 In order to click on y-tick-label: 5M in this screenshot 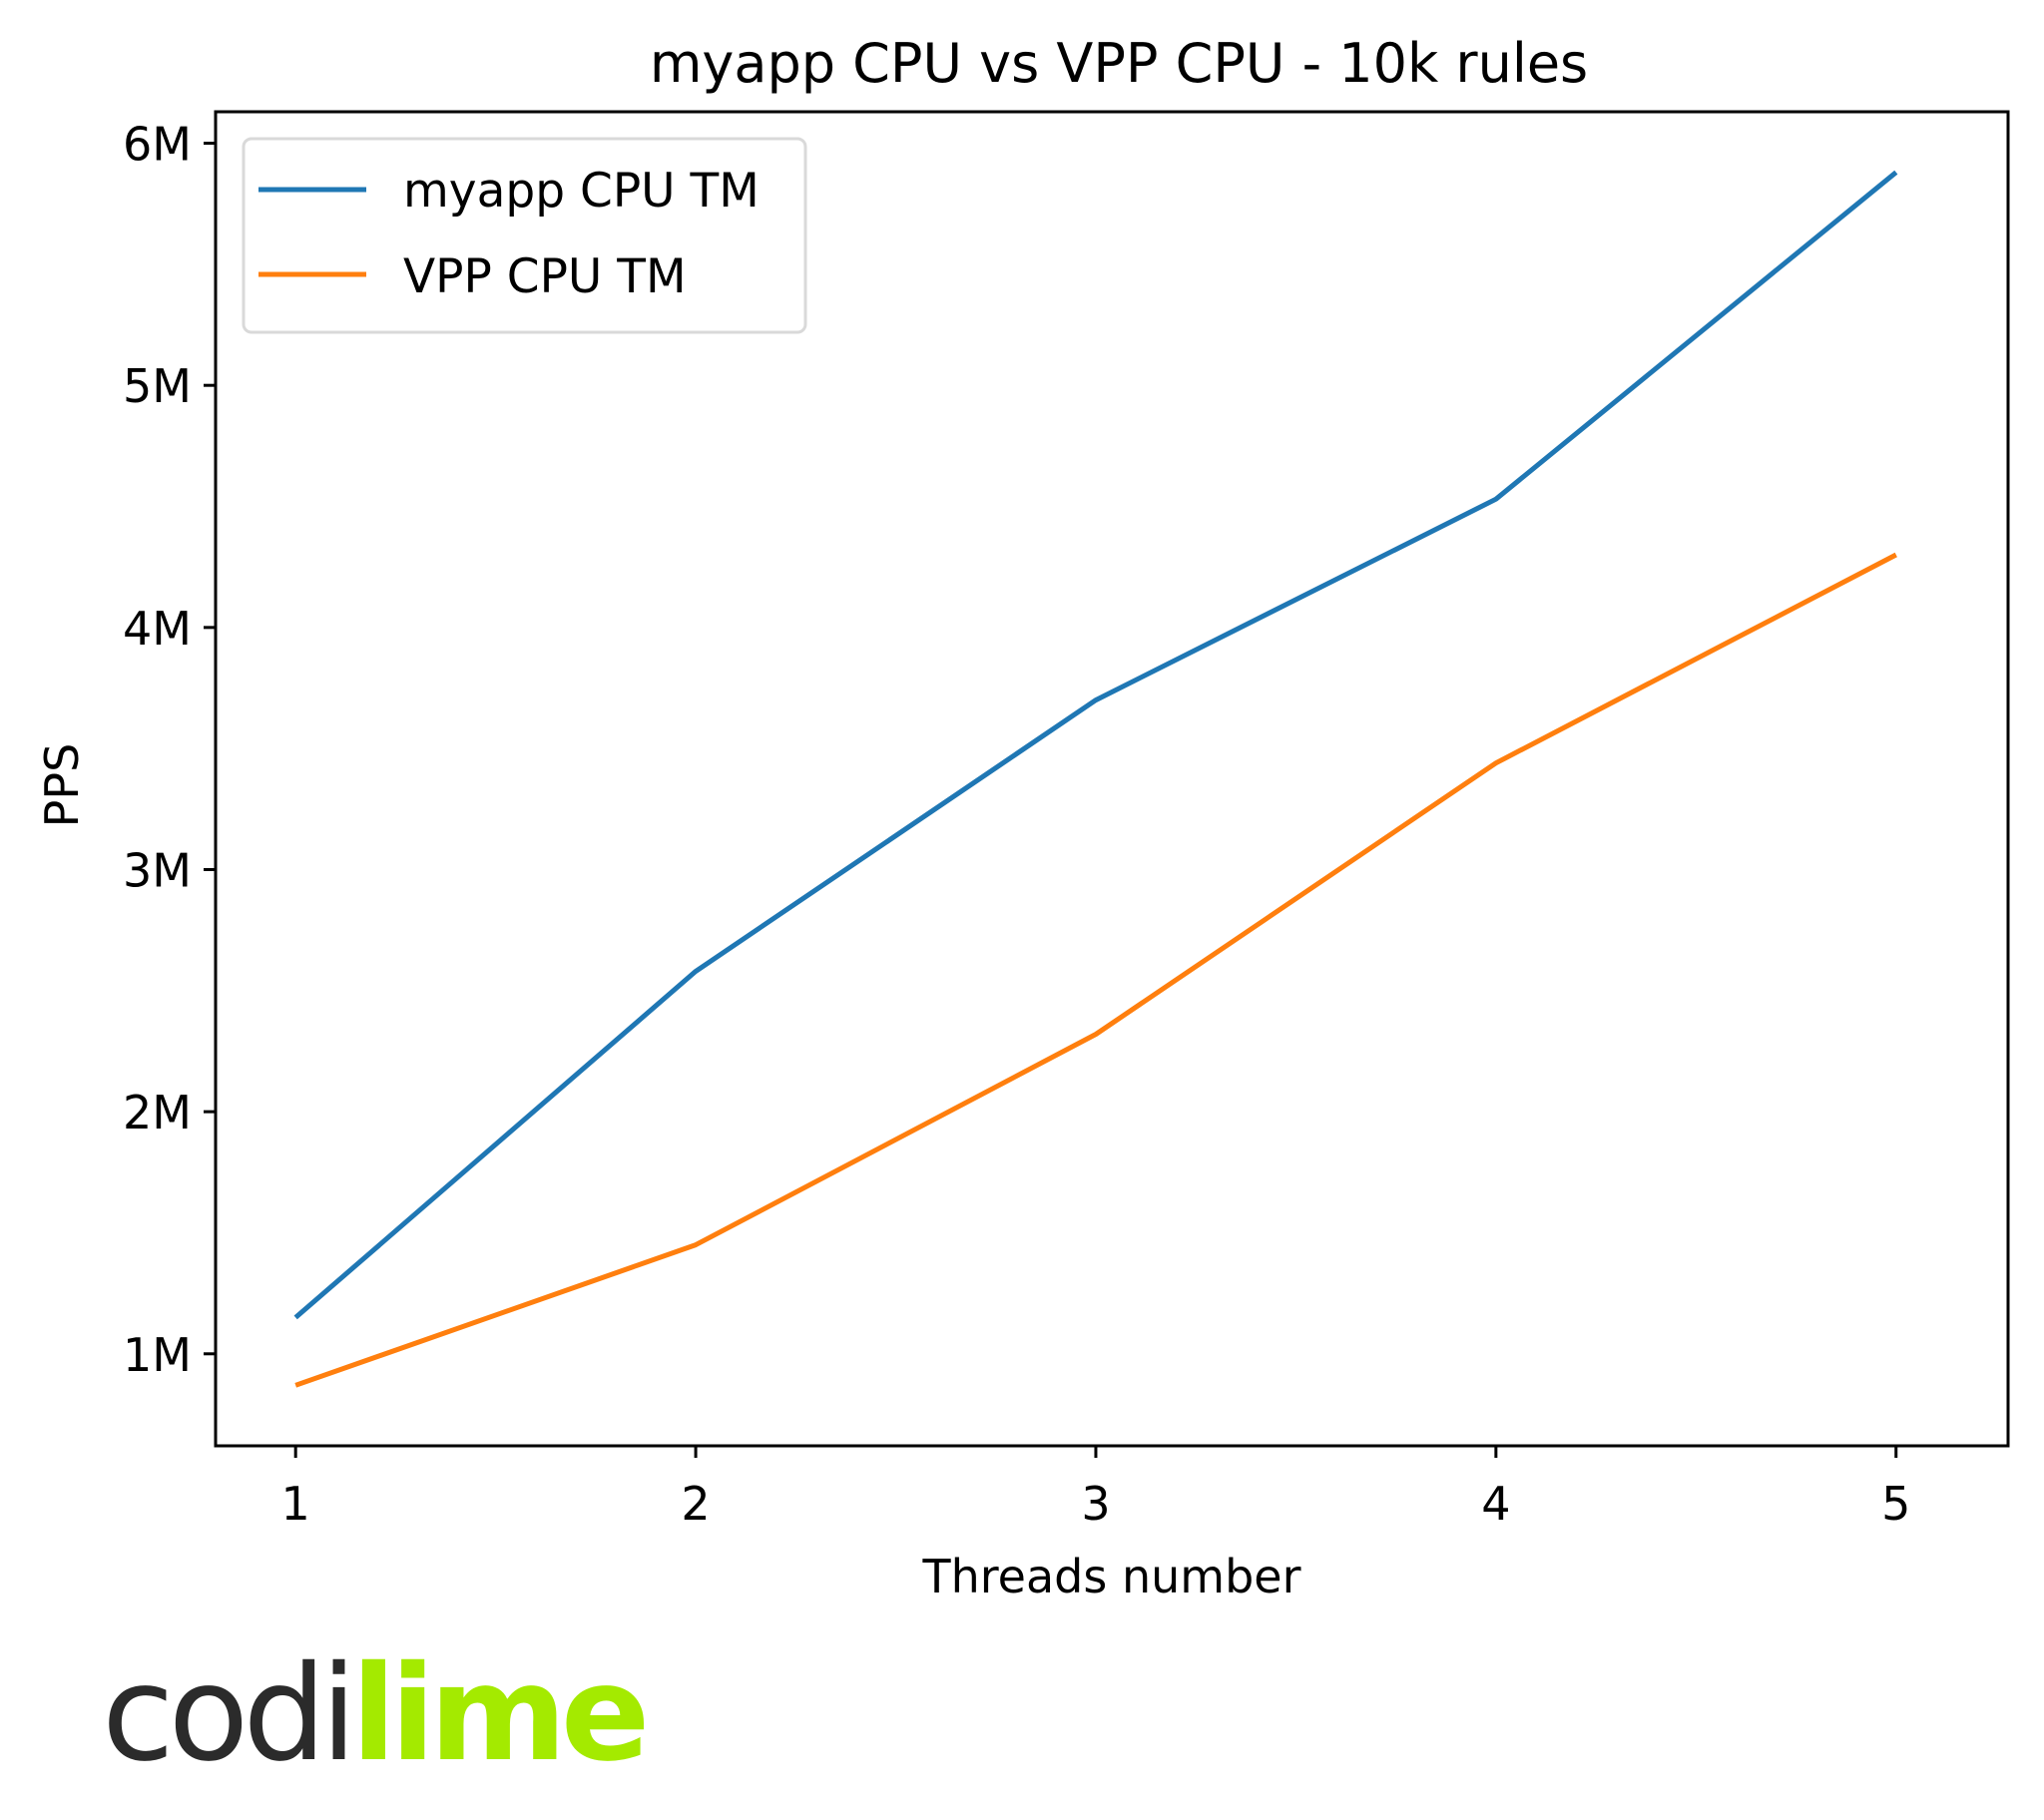, I will do `click(157, 386)`.